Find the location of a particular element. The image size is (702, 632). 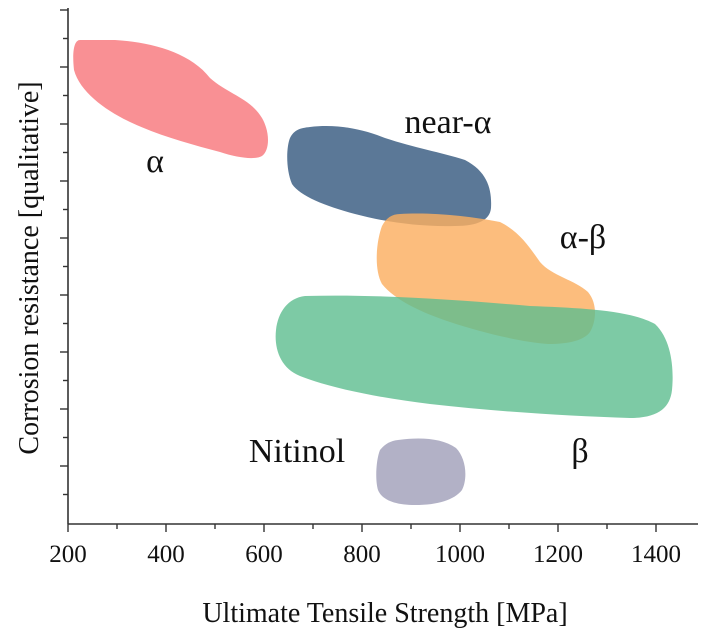

region-label-alpha: α is located at coordinates (155, 161).